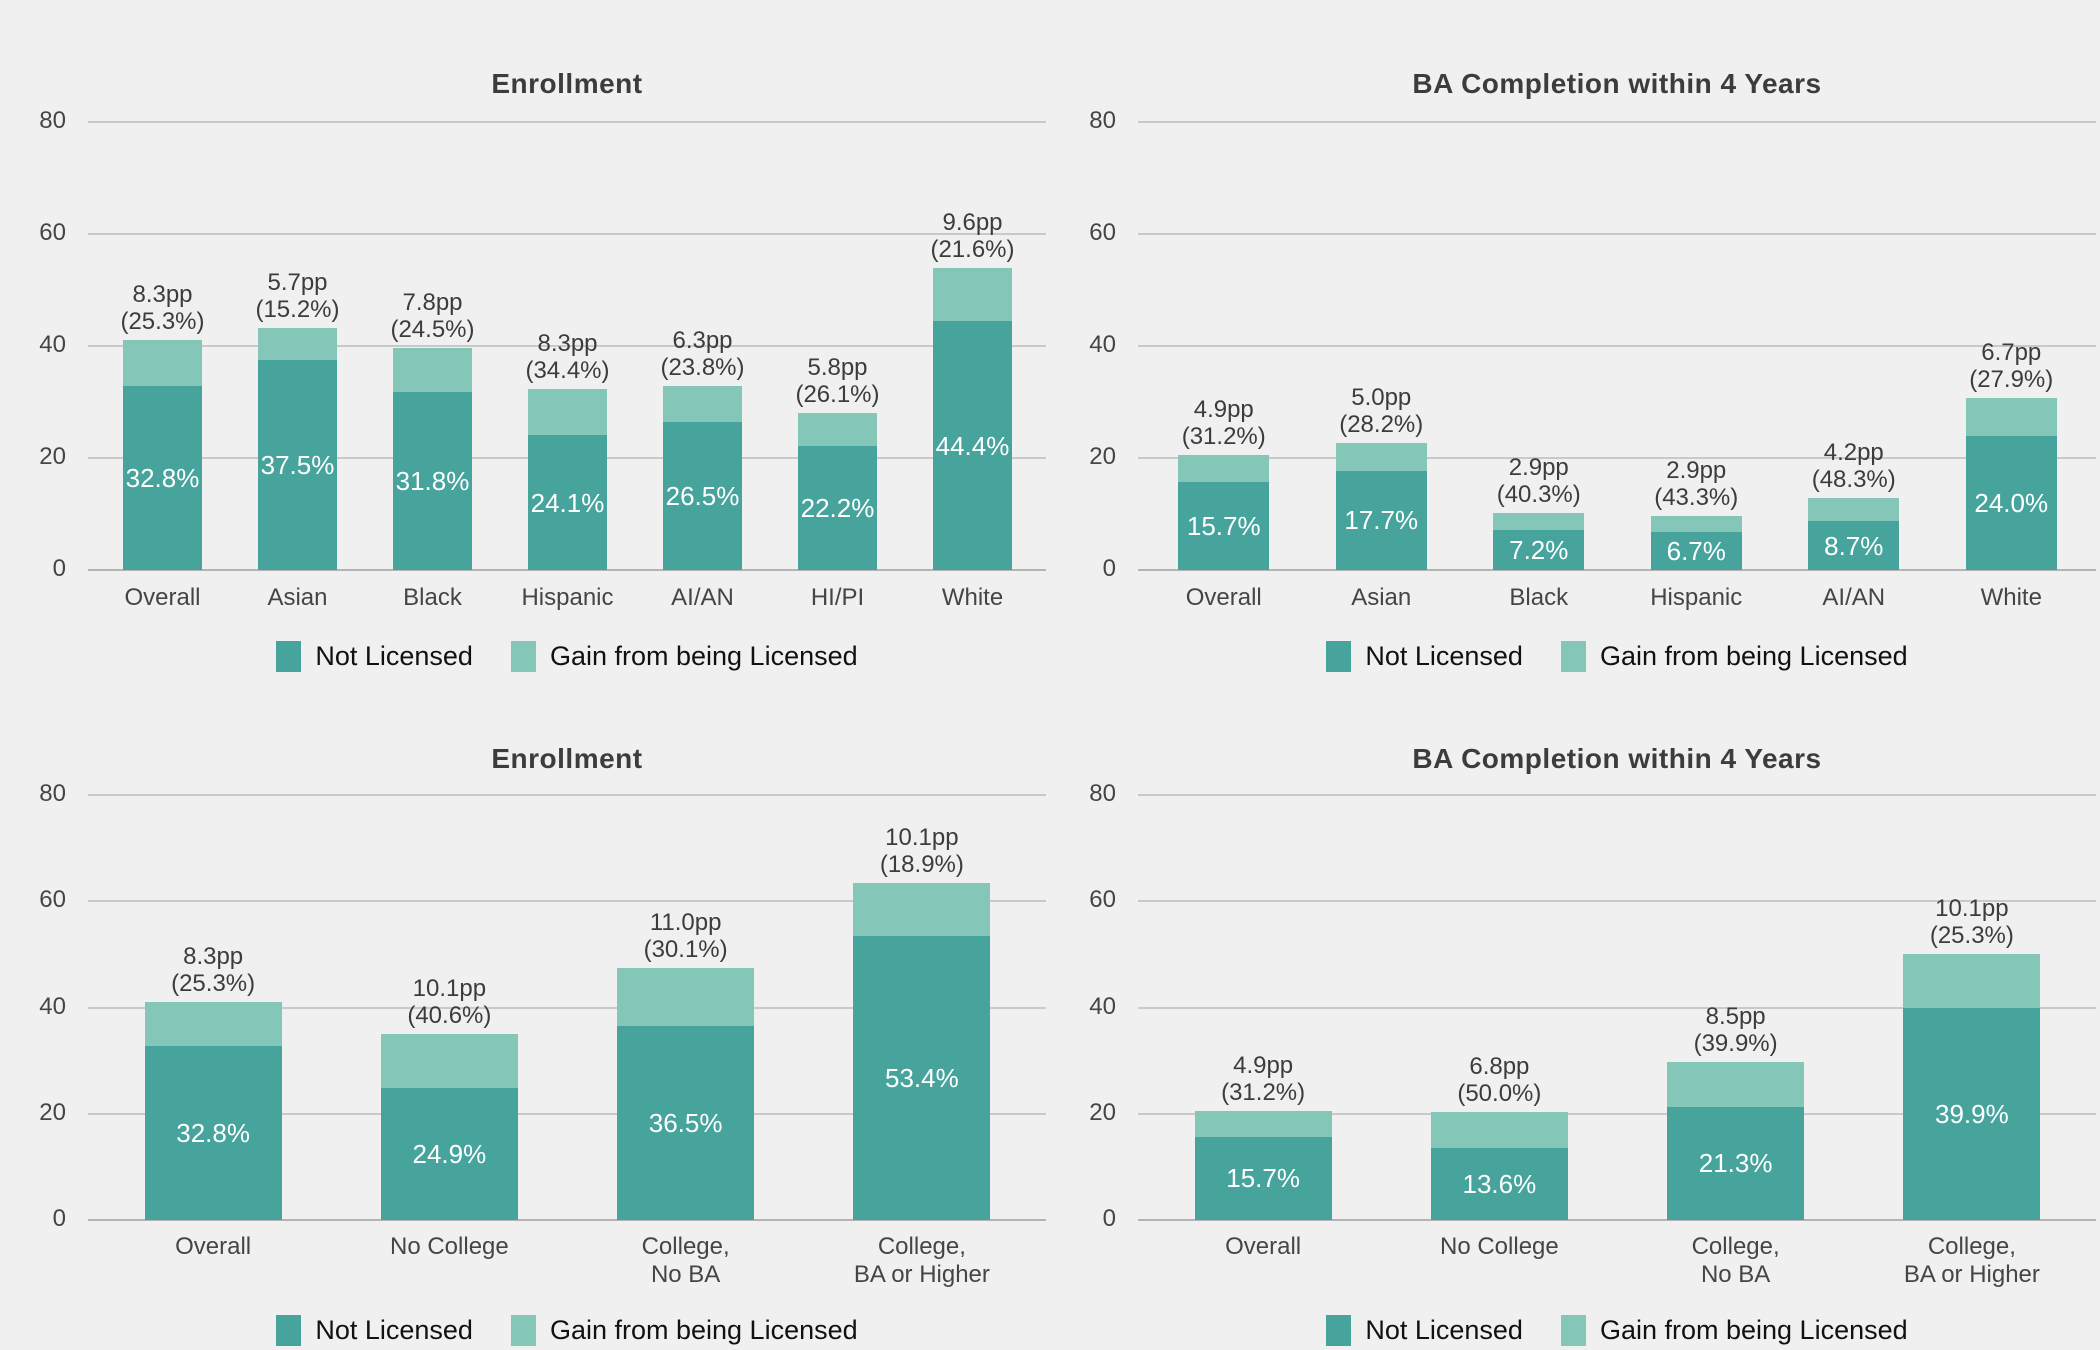 The width and height of the screenshot is (2100, 1350). I want to click on bar-gain-label: 6.8pp (50.0%), so click(1499, 1080).